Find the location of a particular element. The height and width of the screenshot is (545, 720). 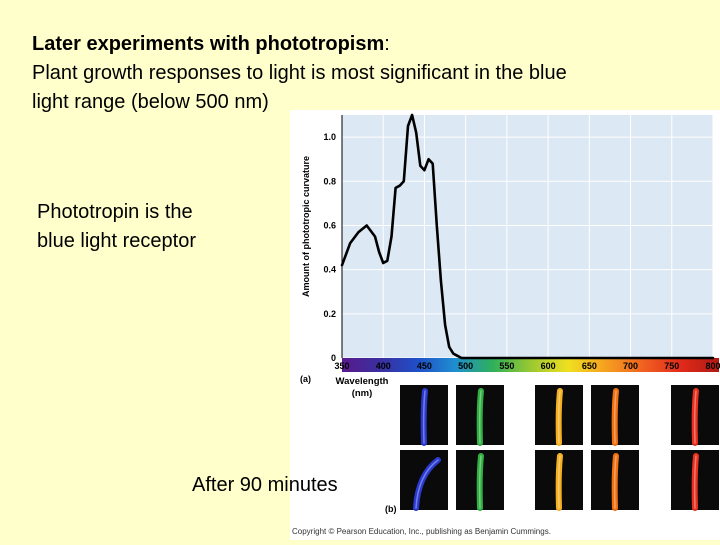

y-tick-label: 0 is located at coordinates (333, 358).